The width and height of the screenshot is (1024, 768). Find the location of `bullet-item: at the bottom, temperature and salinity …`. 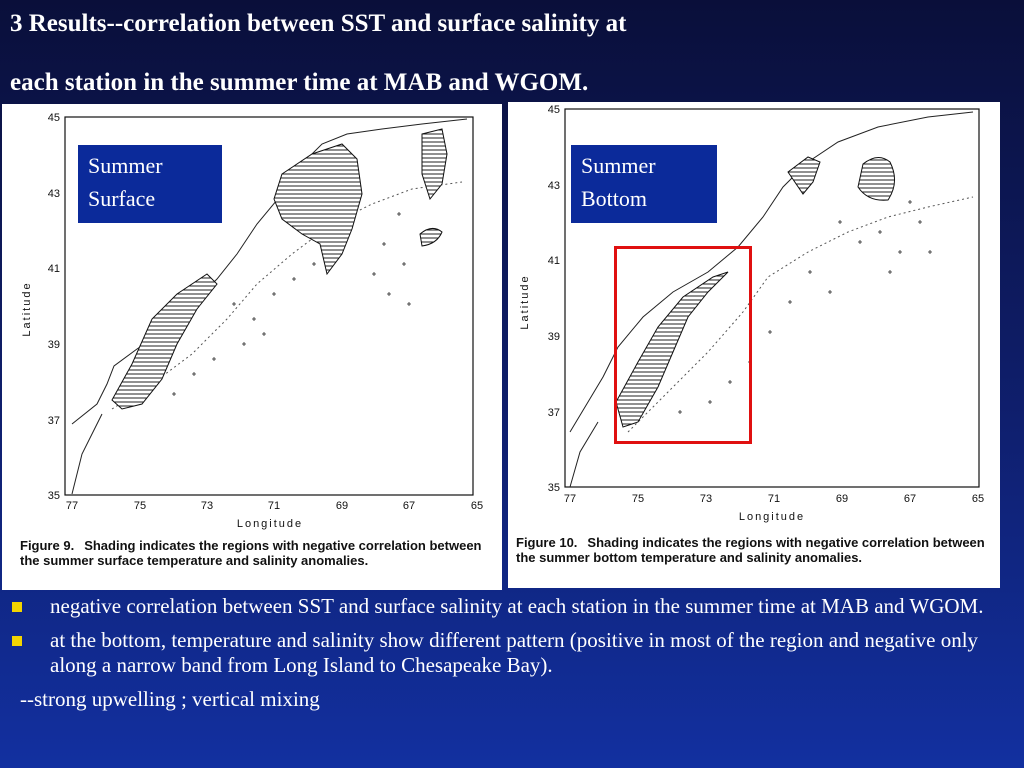

bullet-item: at the bottom, temperature and salinity … is located at coordinates (512, 653).